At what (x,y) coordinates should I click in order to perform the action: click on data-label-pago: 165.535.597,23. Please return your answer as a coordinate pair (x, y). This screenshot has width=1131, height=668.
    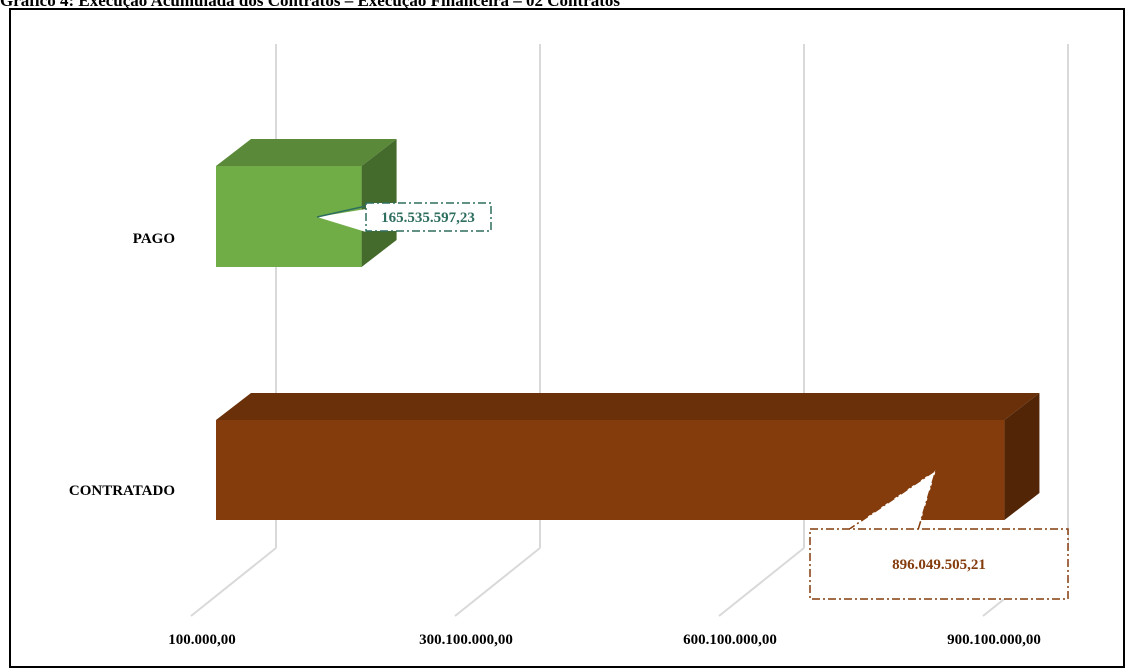
    Looking at the image, I should click on (404, 217).